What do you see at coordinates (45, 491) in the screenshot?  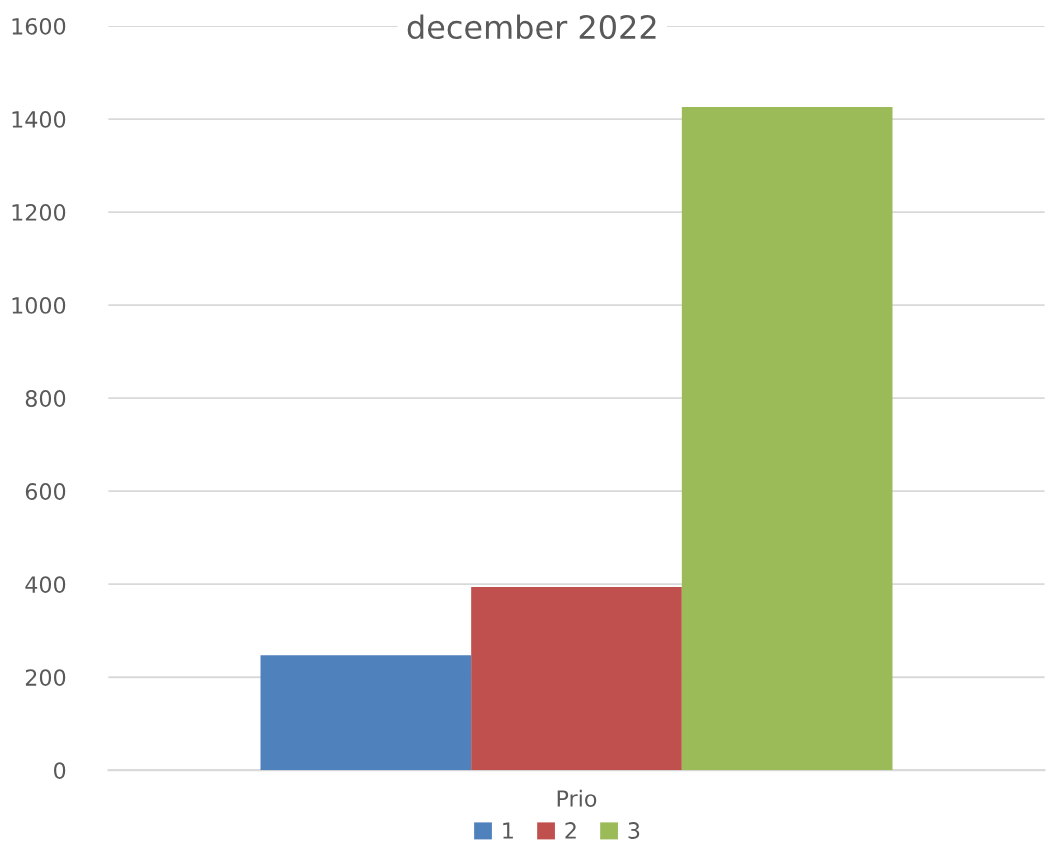 I see `y-tick-label: 600` at bounding box center [45, 491].